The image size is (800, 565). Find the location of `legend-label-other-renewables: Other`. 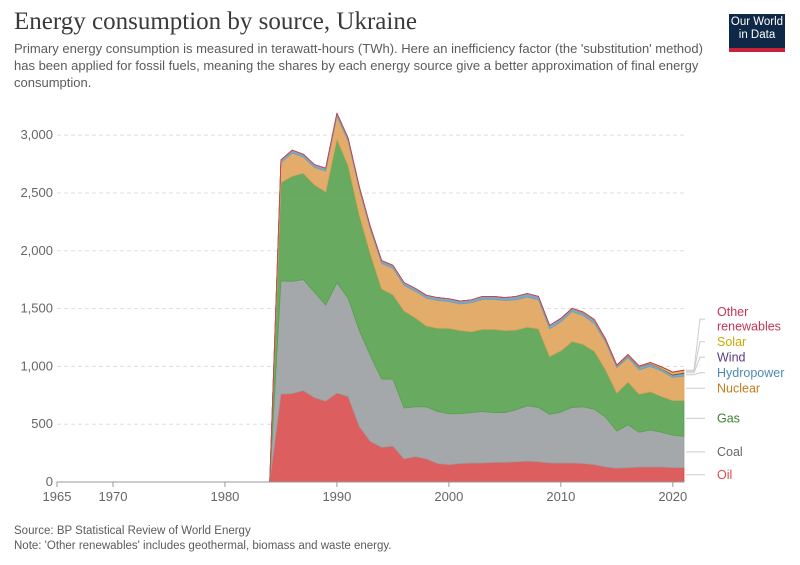

legend-label-other-renewables: Other is located at coordinates (732, 312).